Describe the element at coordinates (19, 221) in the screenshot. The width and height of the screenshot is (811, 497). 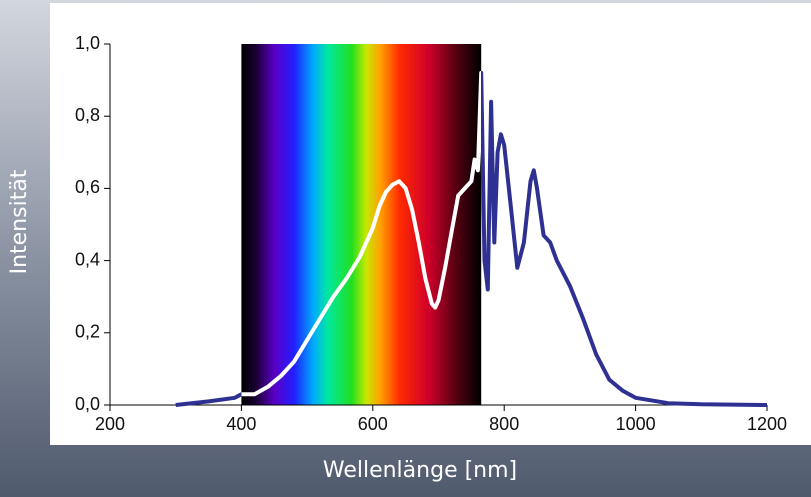
I see `y-axis-title: Intensität` at that location.